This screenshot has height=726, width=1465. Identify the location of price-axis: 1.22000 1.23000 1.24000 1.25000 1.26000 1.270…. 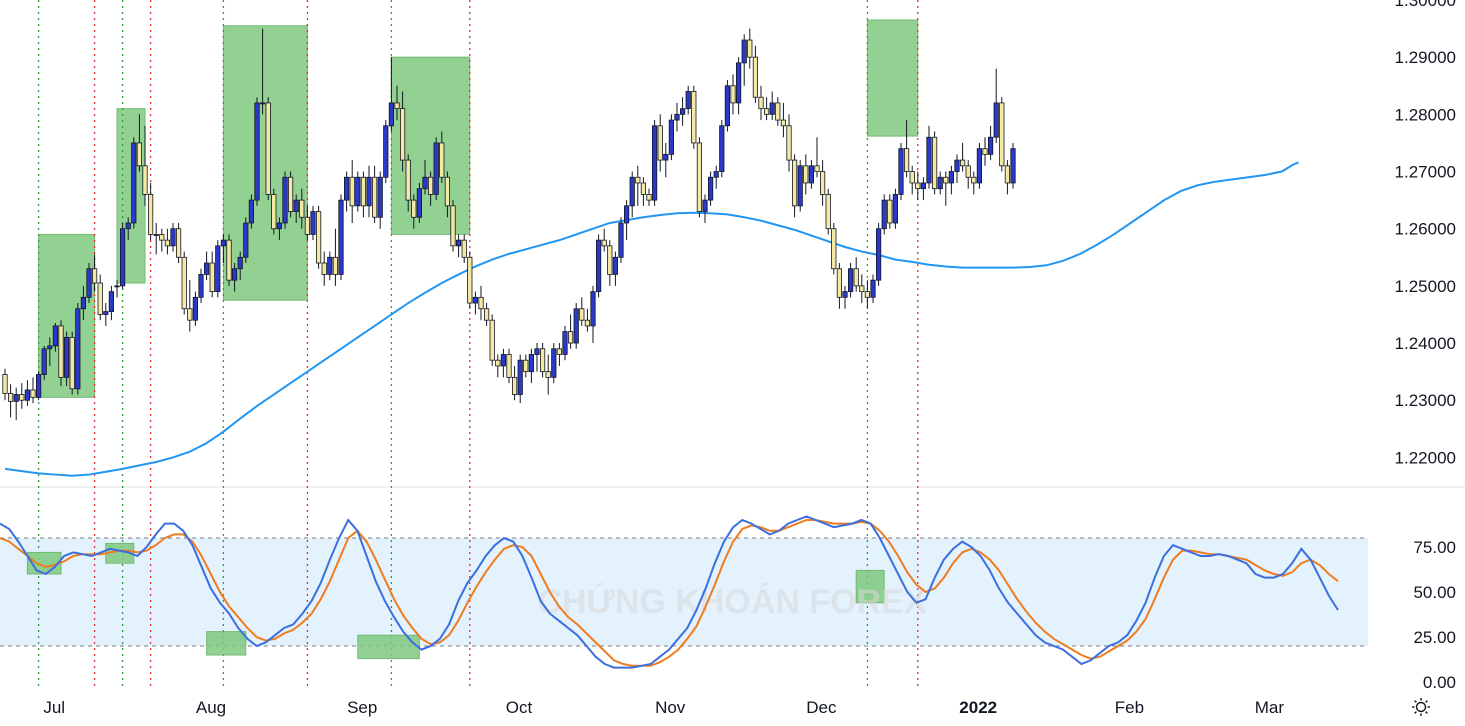
(1425, 233).